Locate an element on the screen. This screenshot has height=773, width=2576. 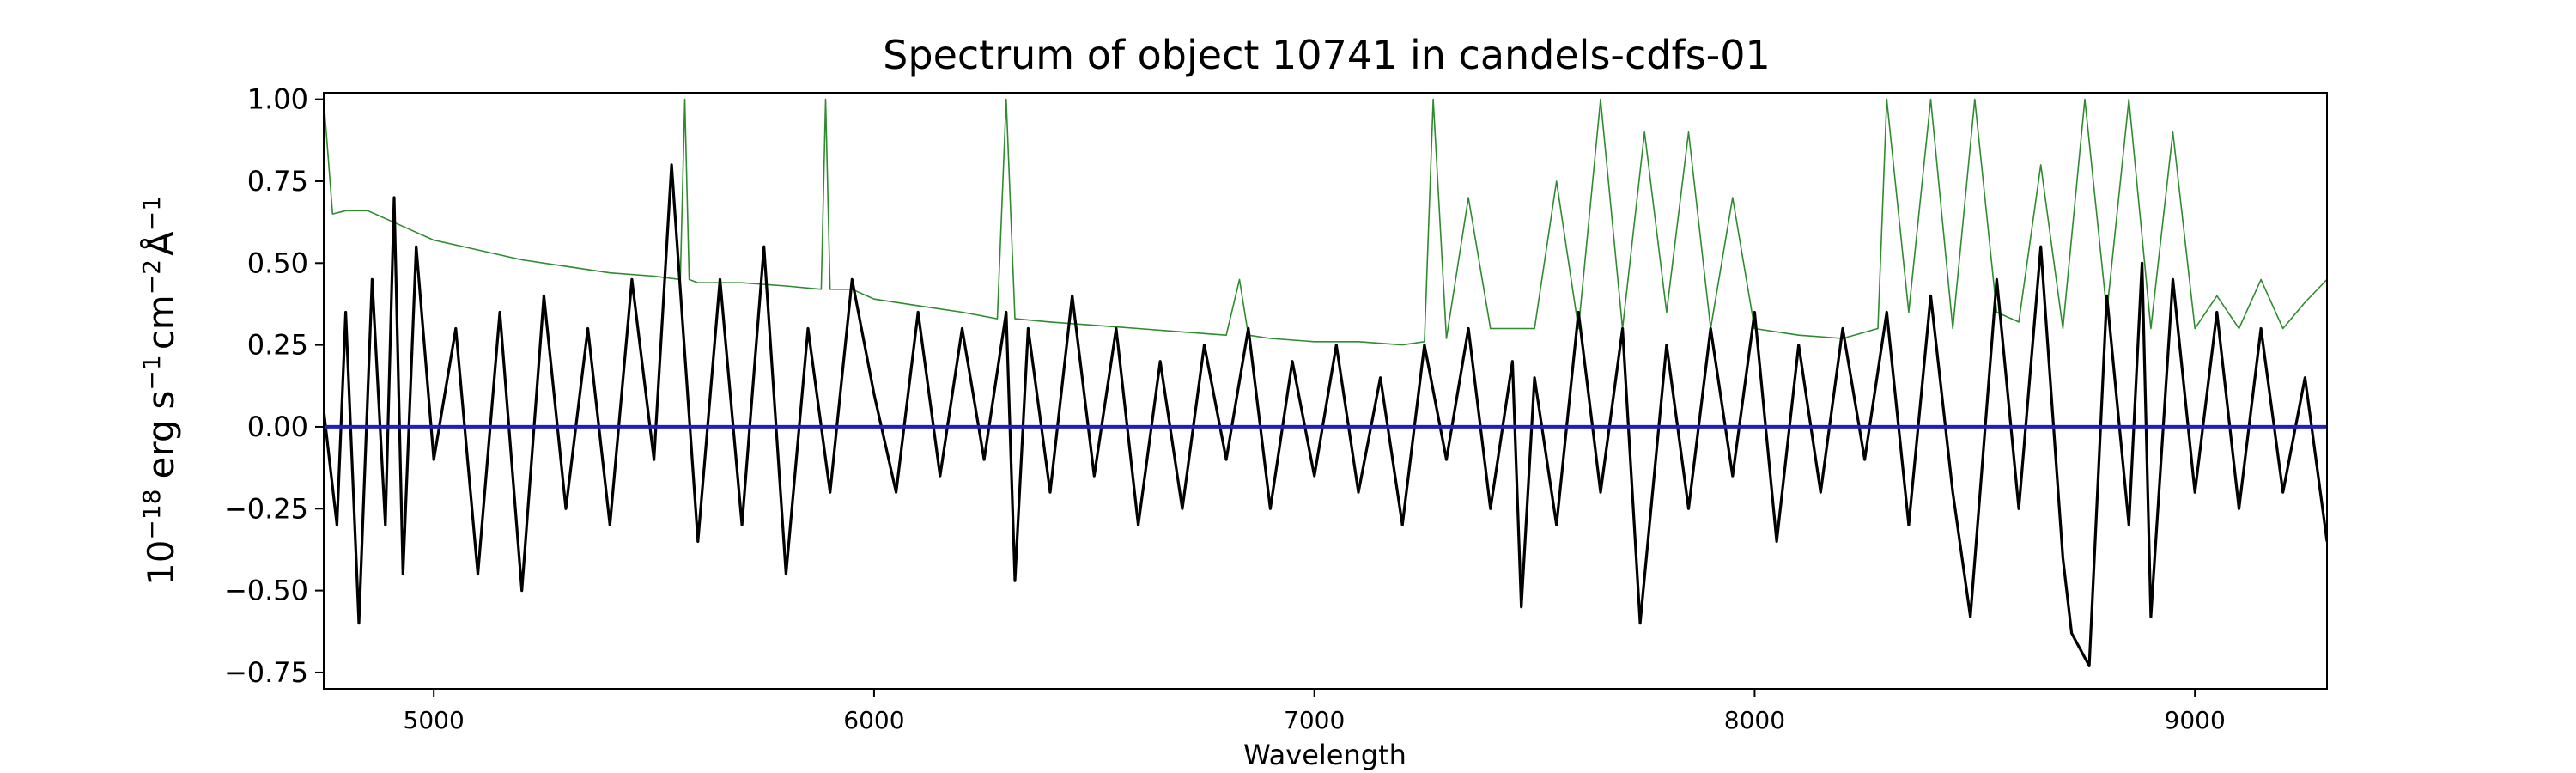
x-tick-label: 6000 is located at coordinates (874, 720).